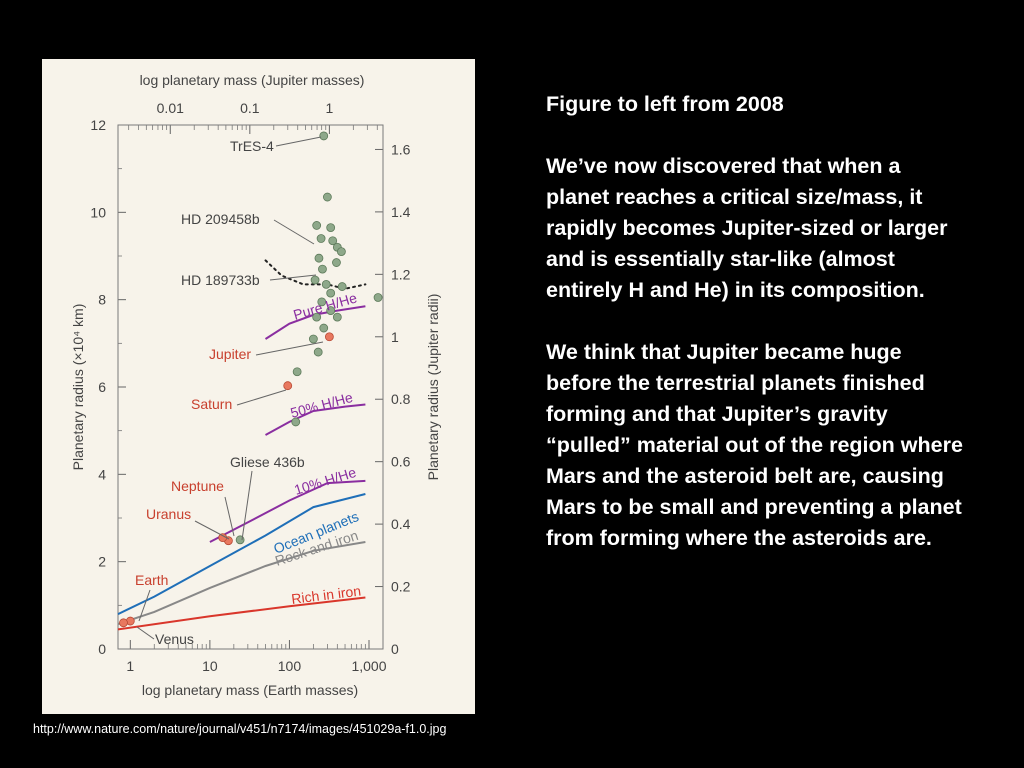  I want to click on leader-hd209458b, so click(294, 232).